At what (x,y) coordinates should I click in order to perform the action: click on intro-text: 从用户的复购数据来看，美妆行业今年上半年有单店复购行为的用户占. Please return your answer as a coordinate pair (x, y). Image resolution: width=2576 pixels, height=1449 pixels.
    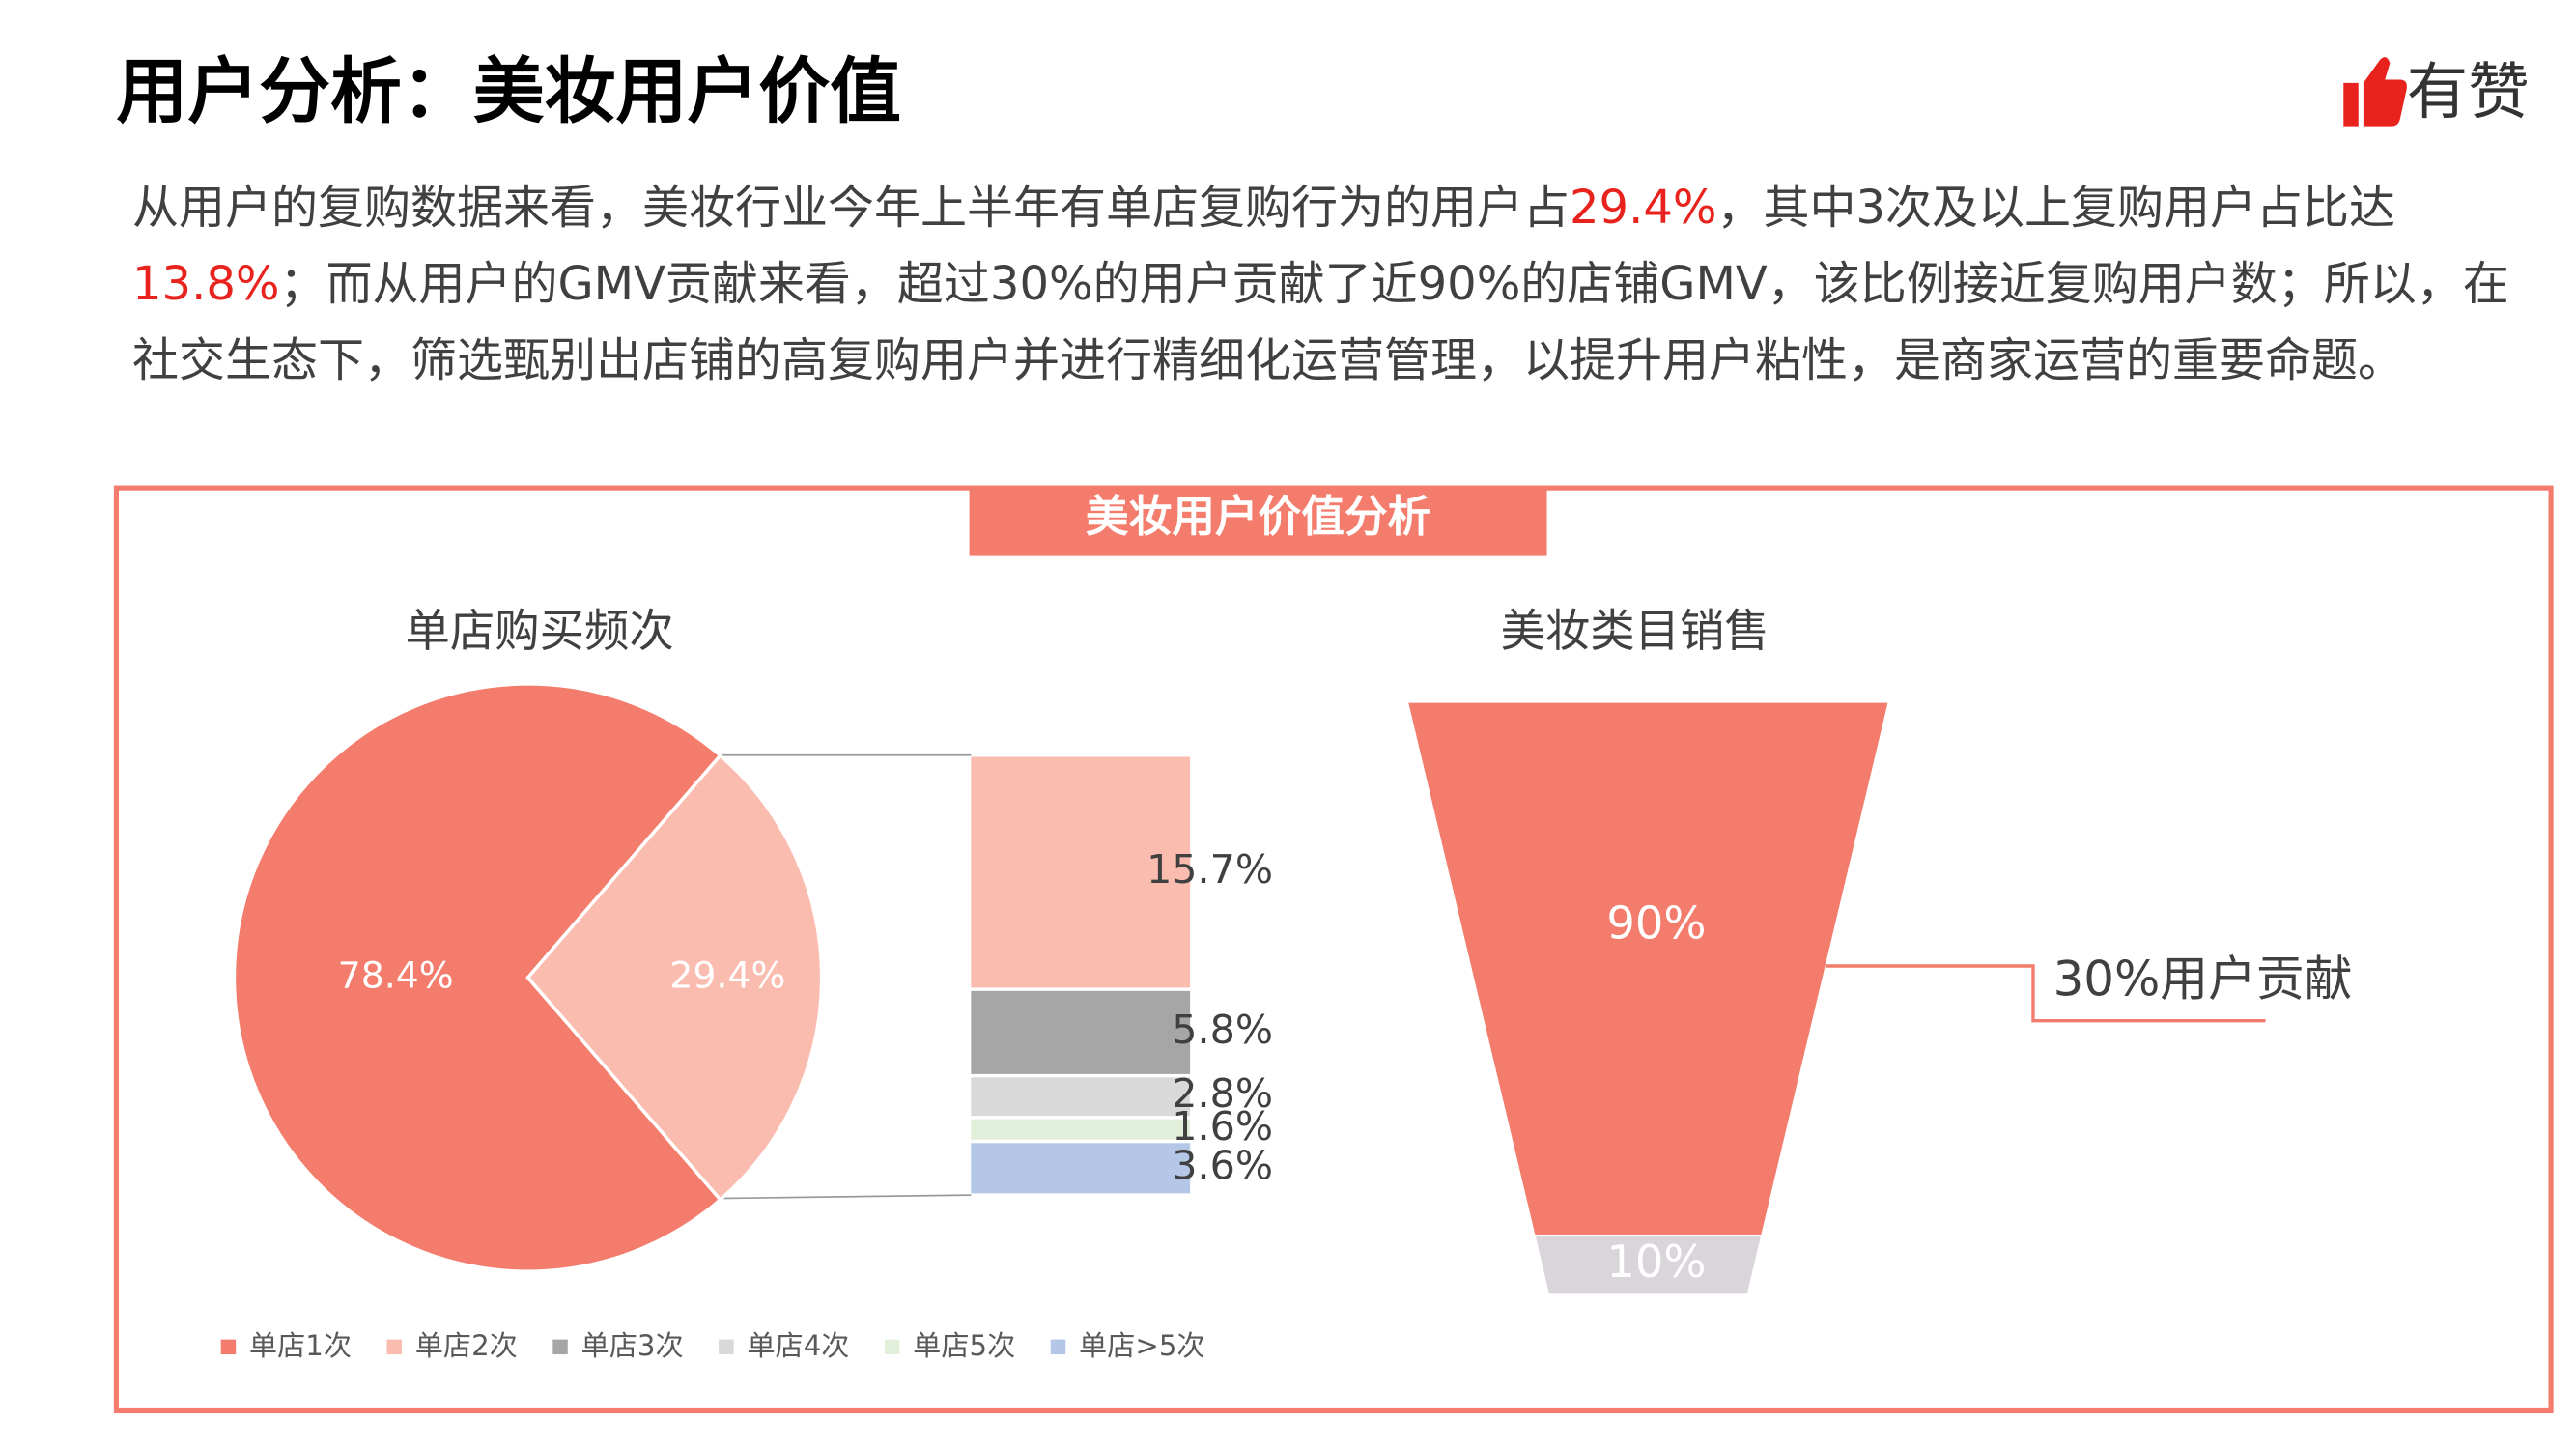
    Looking at the image, I should click on (851, 208).